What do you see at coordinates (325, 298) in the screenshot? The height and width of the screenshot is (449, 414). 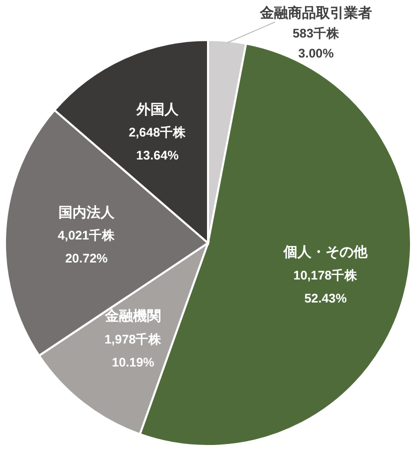 I see `text: 52.43%` at bounding box center [325, 298].